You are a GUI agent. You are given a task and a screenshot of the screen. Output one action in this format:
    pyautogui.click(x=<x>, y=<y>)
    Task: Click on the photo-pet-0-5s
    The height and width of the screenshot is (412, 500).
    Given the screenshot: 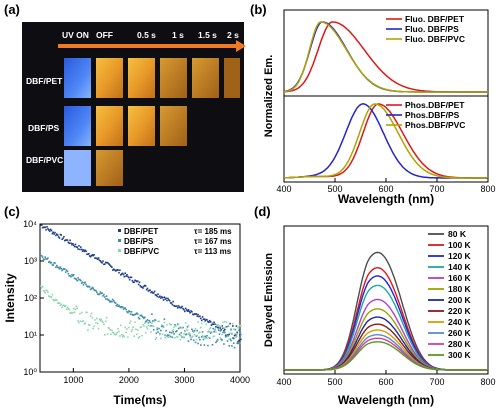 What is the action you would take?
    pyautogui.click(x=141, y=78)
    